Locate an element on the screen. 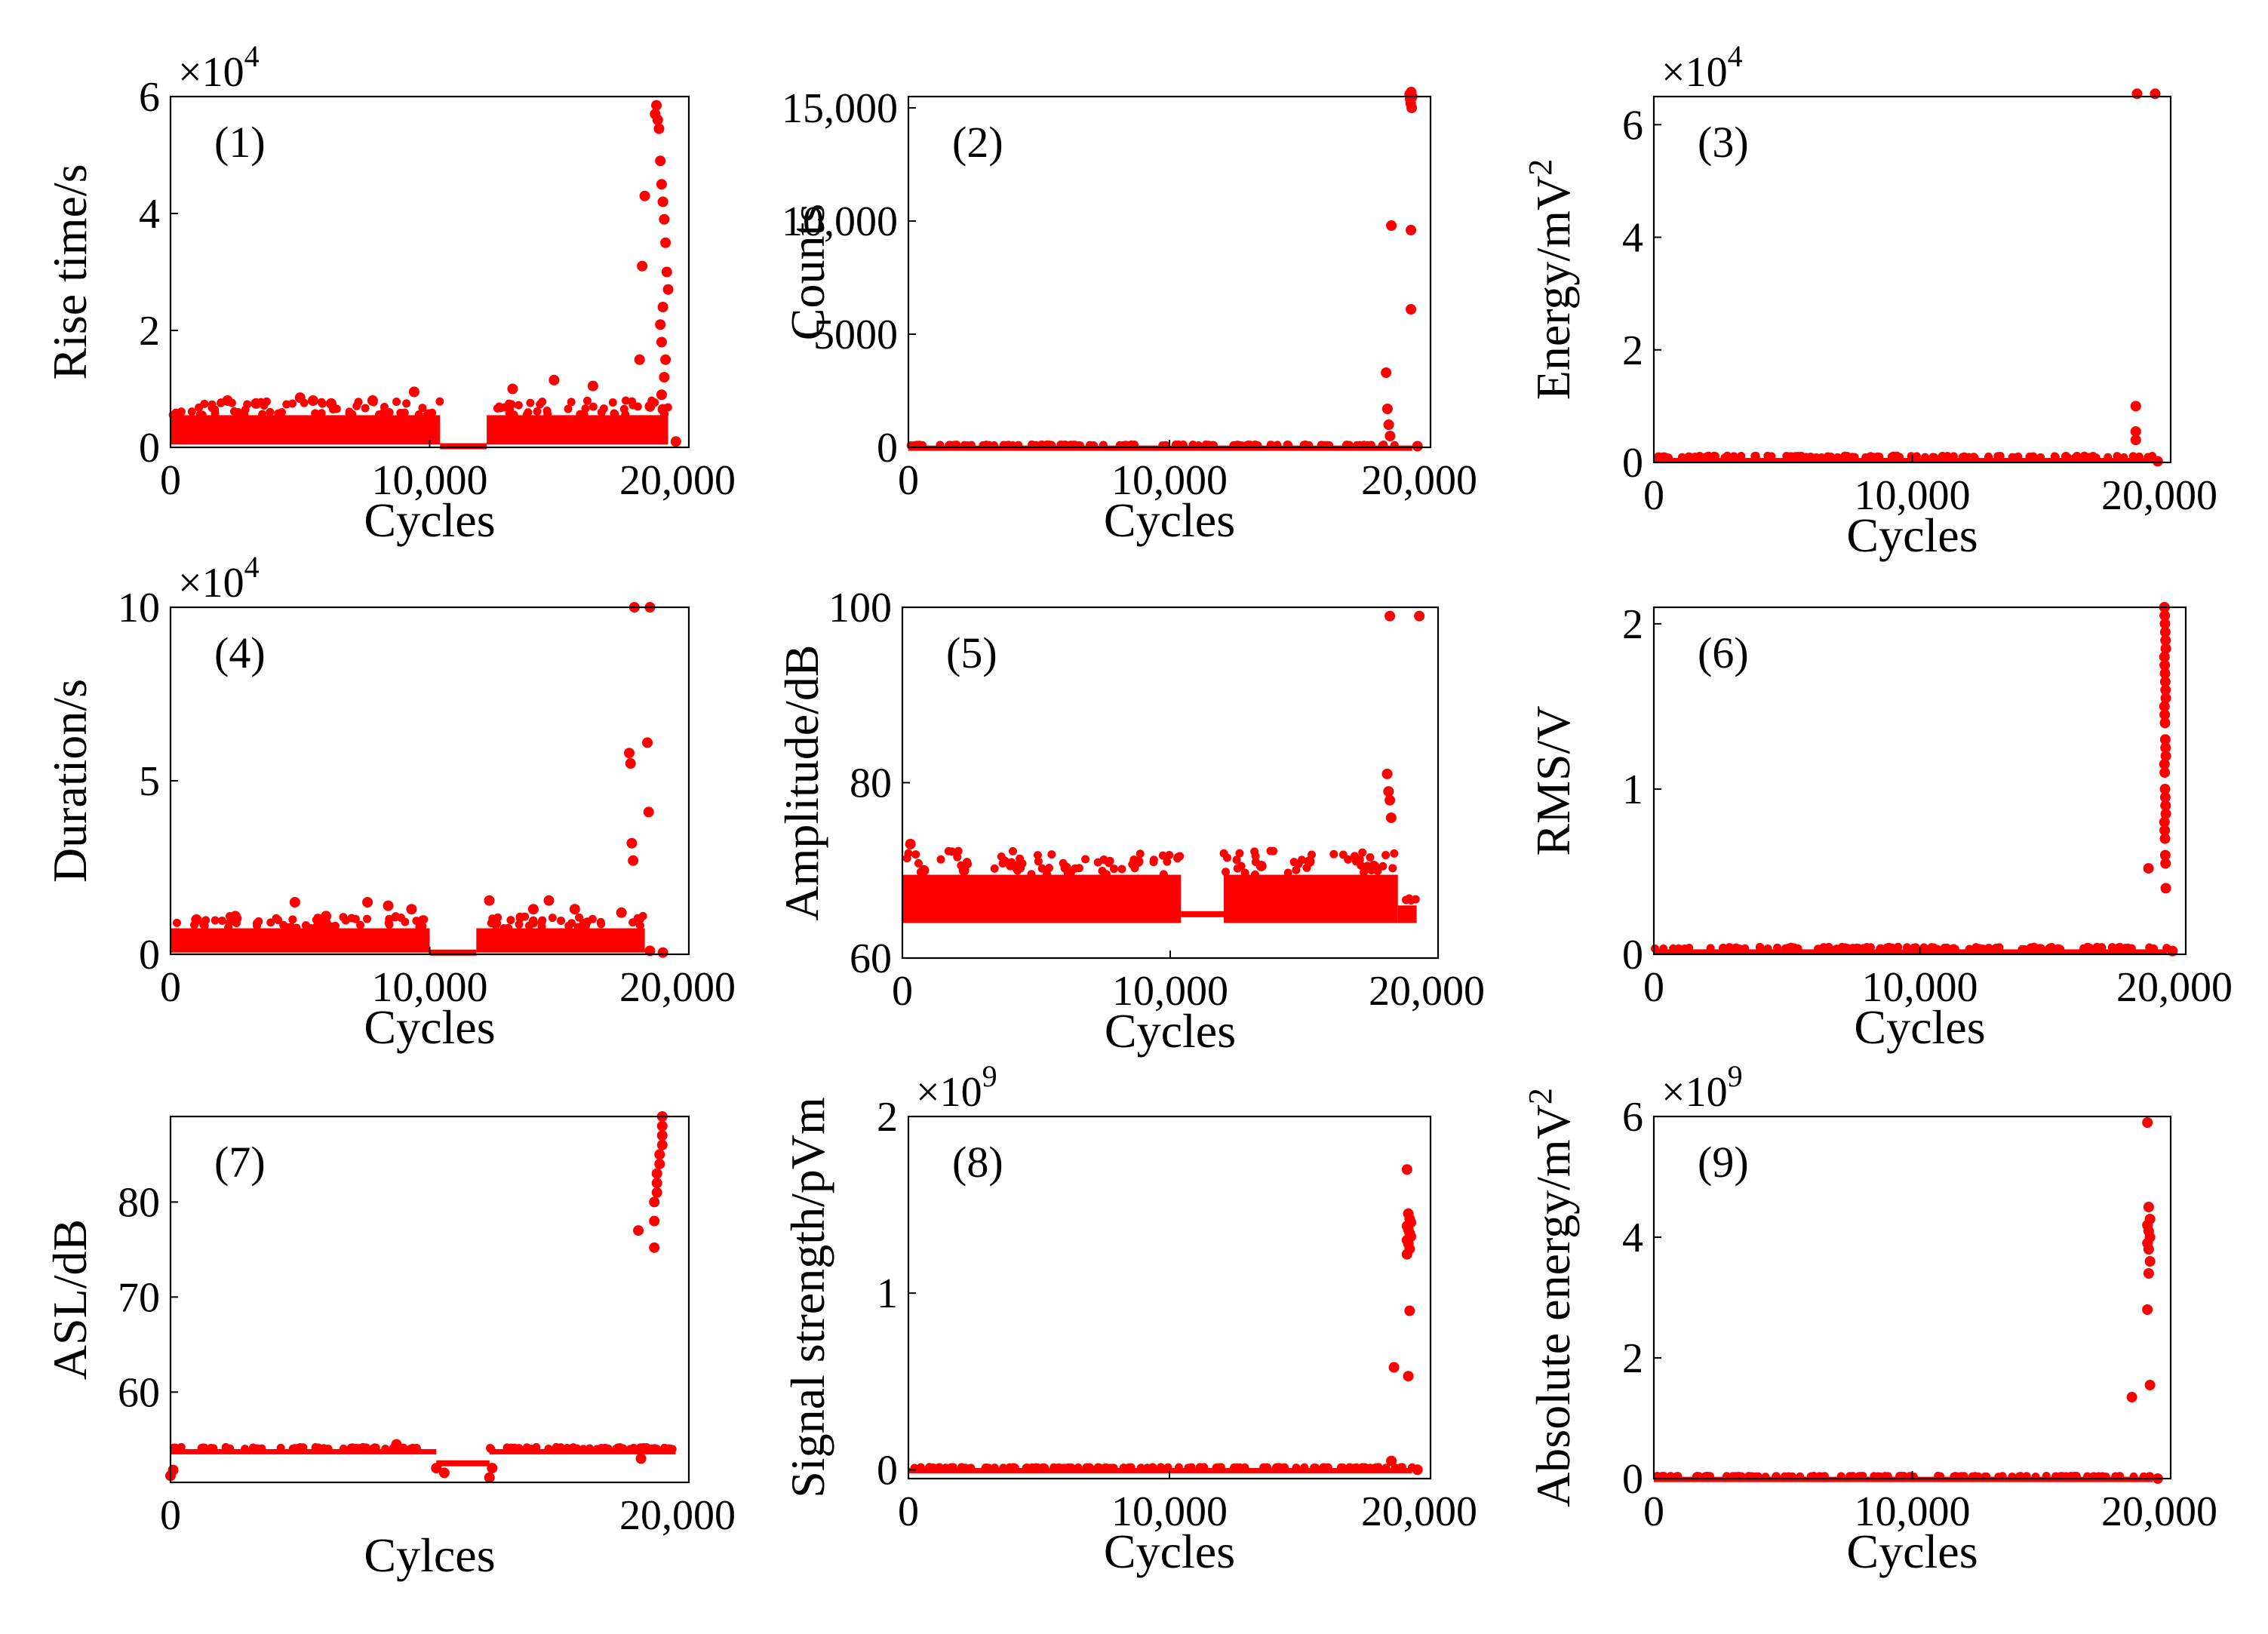 The height and width of the screenshot is (1634, 2268). x-tick-label-7-1: 0 is located at coordinates (170, 1515).